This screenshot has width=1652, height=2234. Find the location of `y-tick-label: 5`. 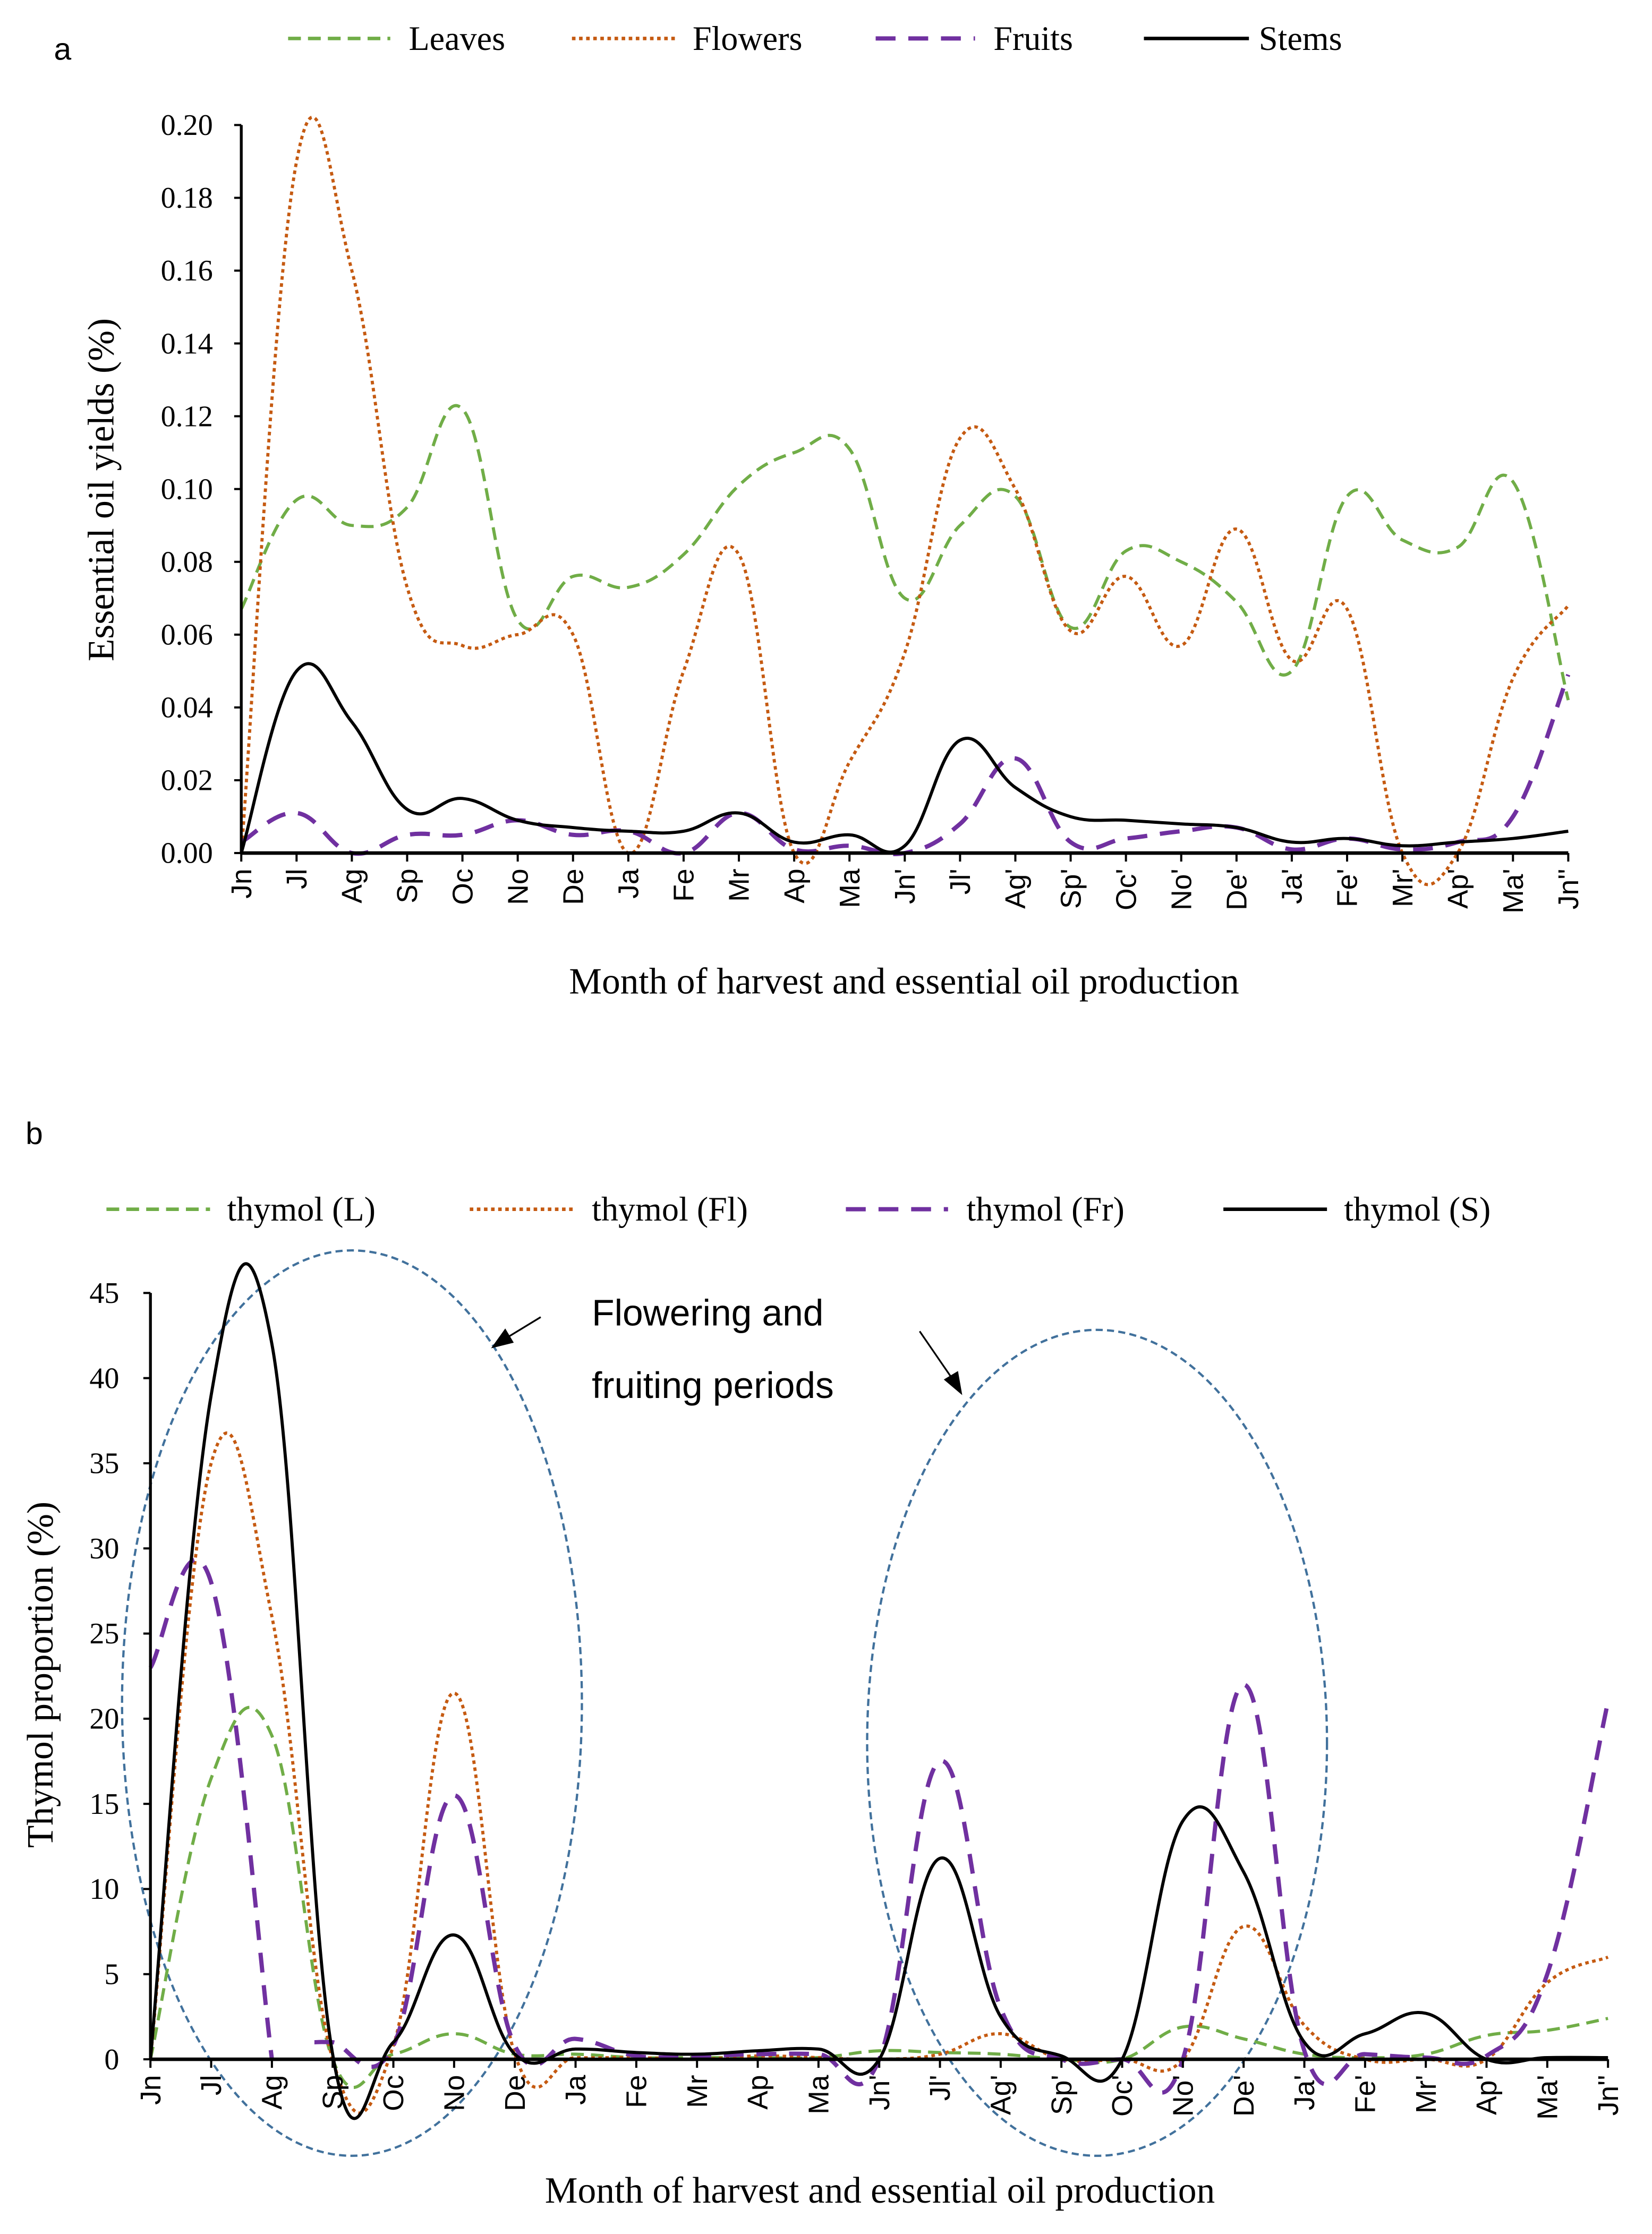

y-tick-label: 5 is located at coordinates (111, 1975).